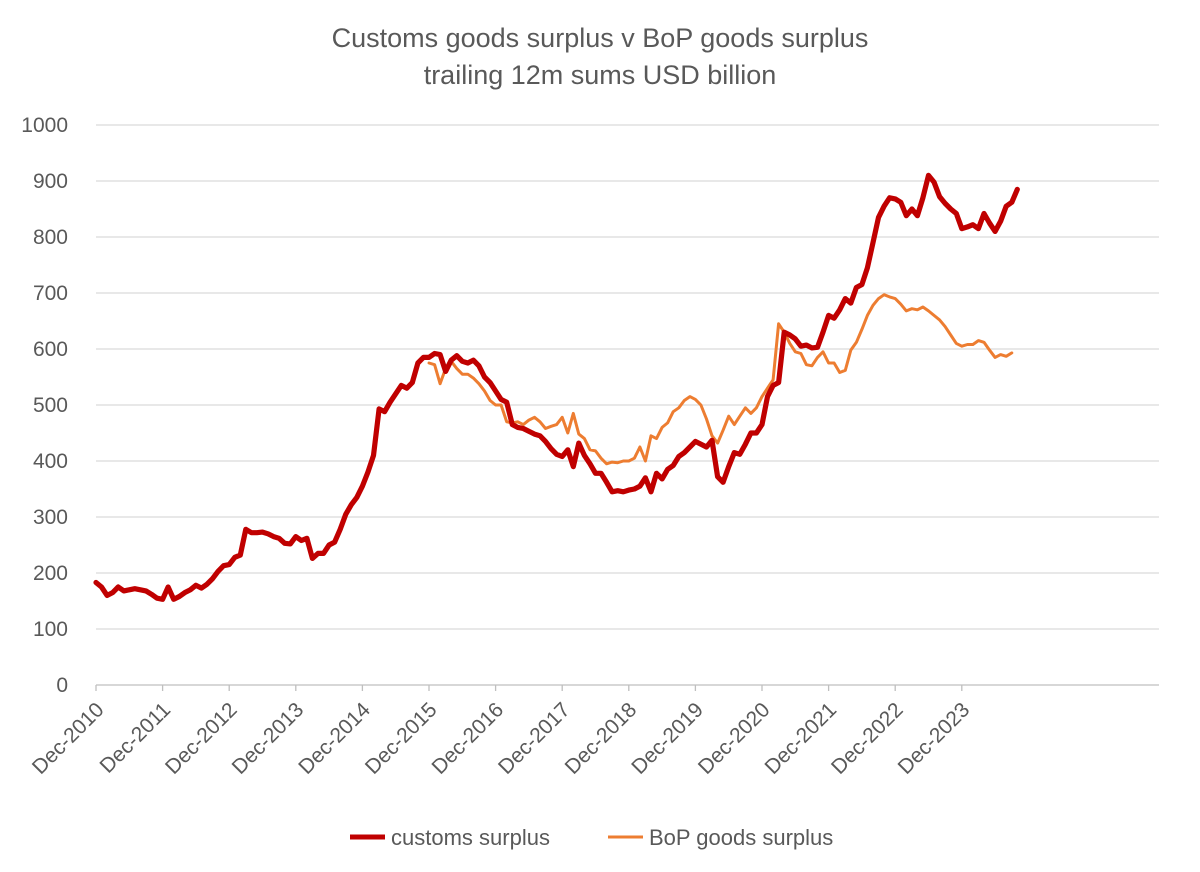 The width and height of the screenshot is (1200, 872). I want to click on y-tick-label: 800, so click(50, 237).